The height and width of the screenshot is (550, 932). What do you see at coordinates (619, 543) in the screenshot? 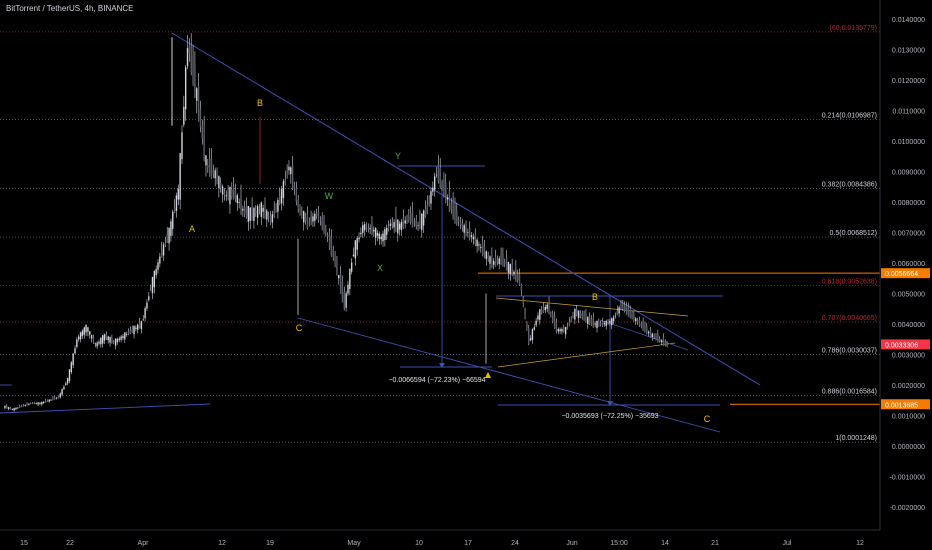
I see `x-tick-label: 15:00` at bounding box center [619, 543].